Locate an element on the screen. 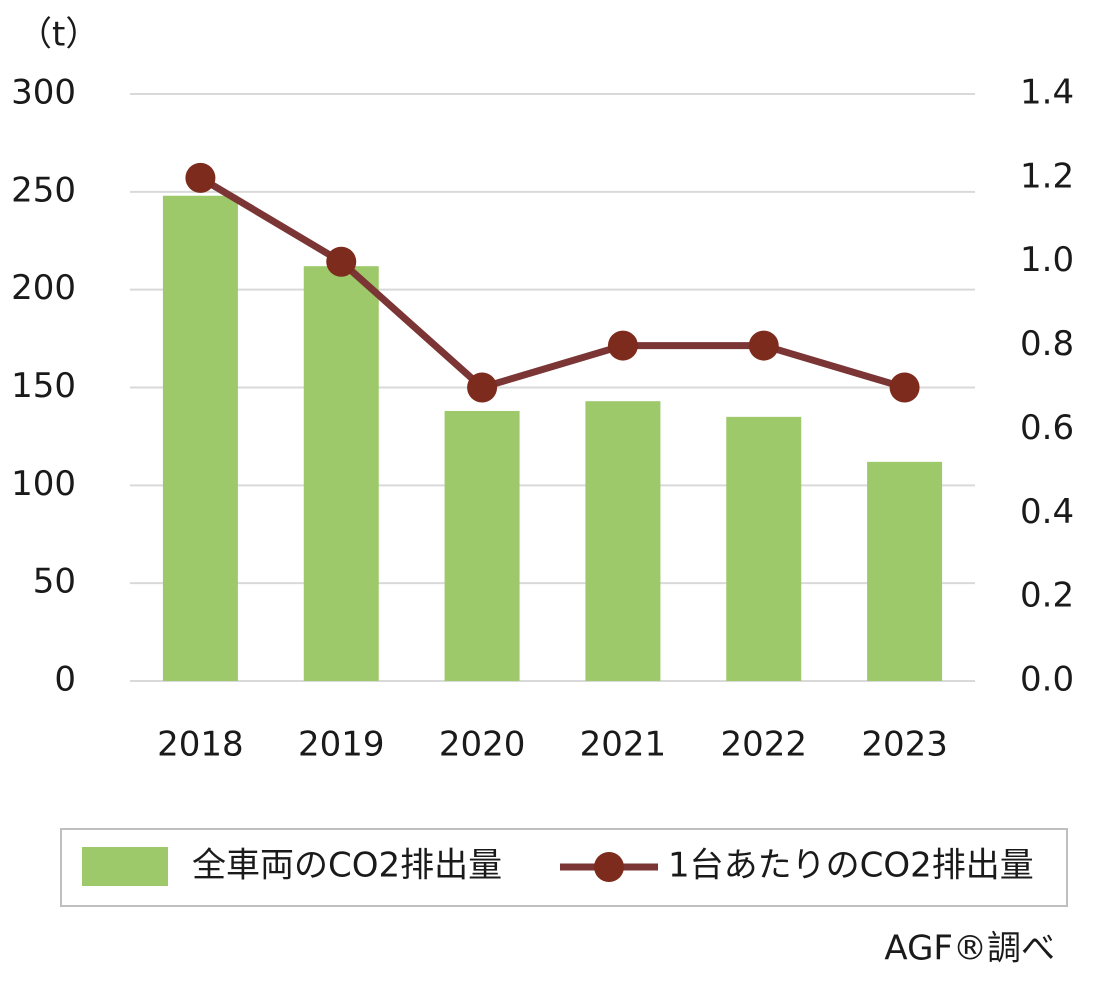  y2-tick-label: 1.4 is located at coordinates (1047, 93).